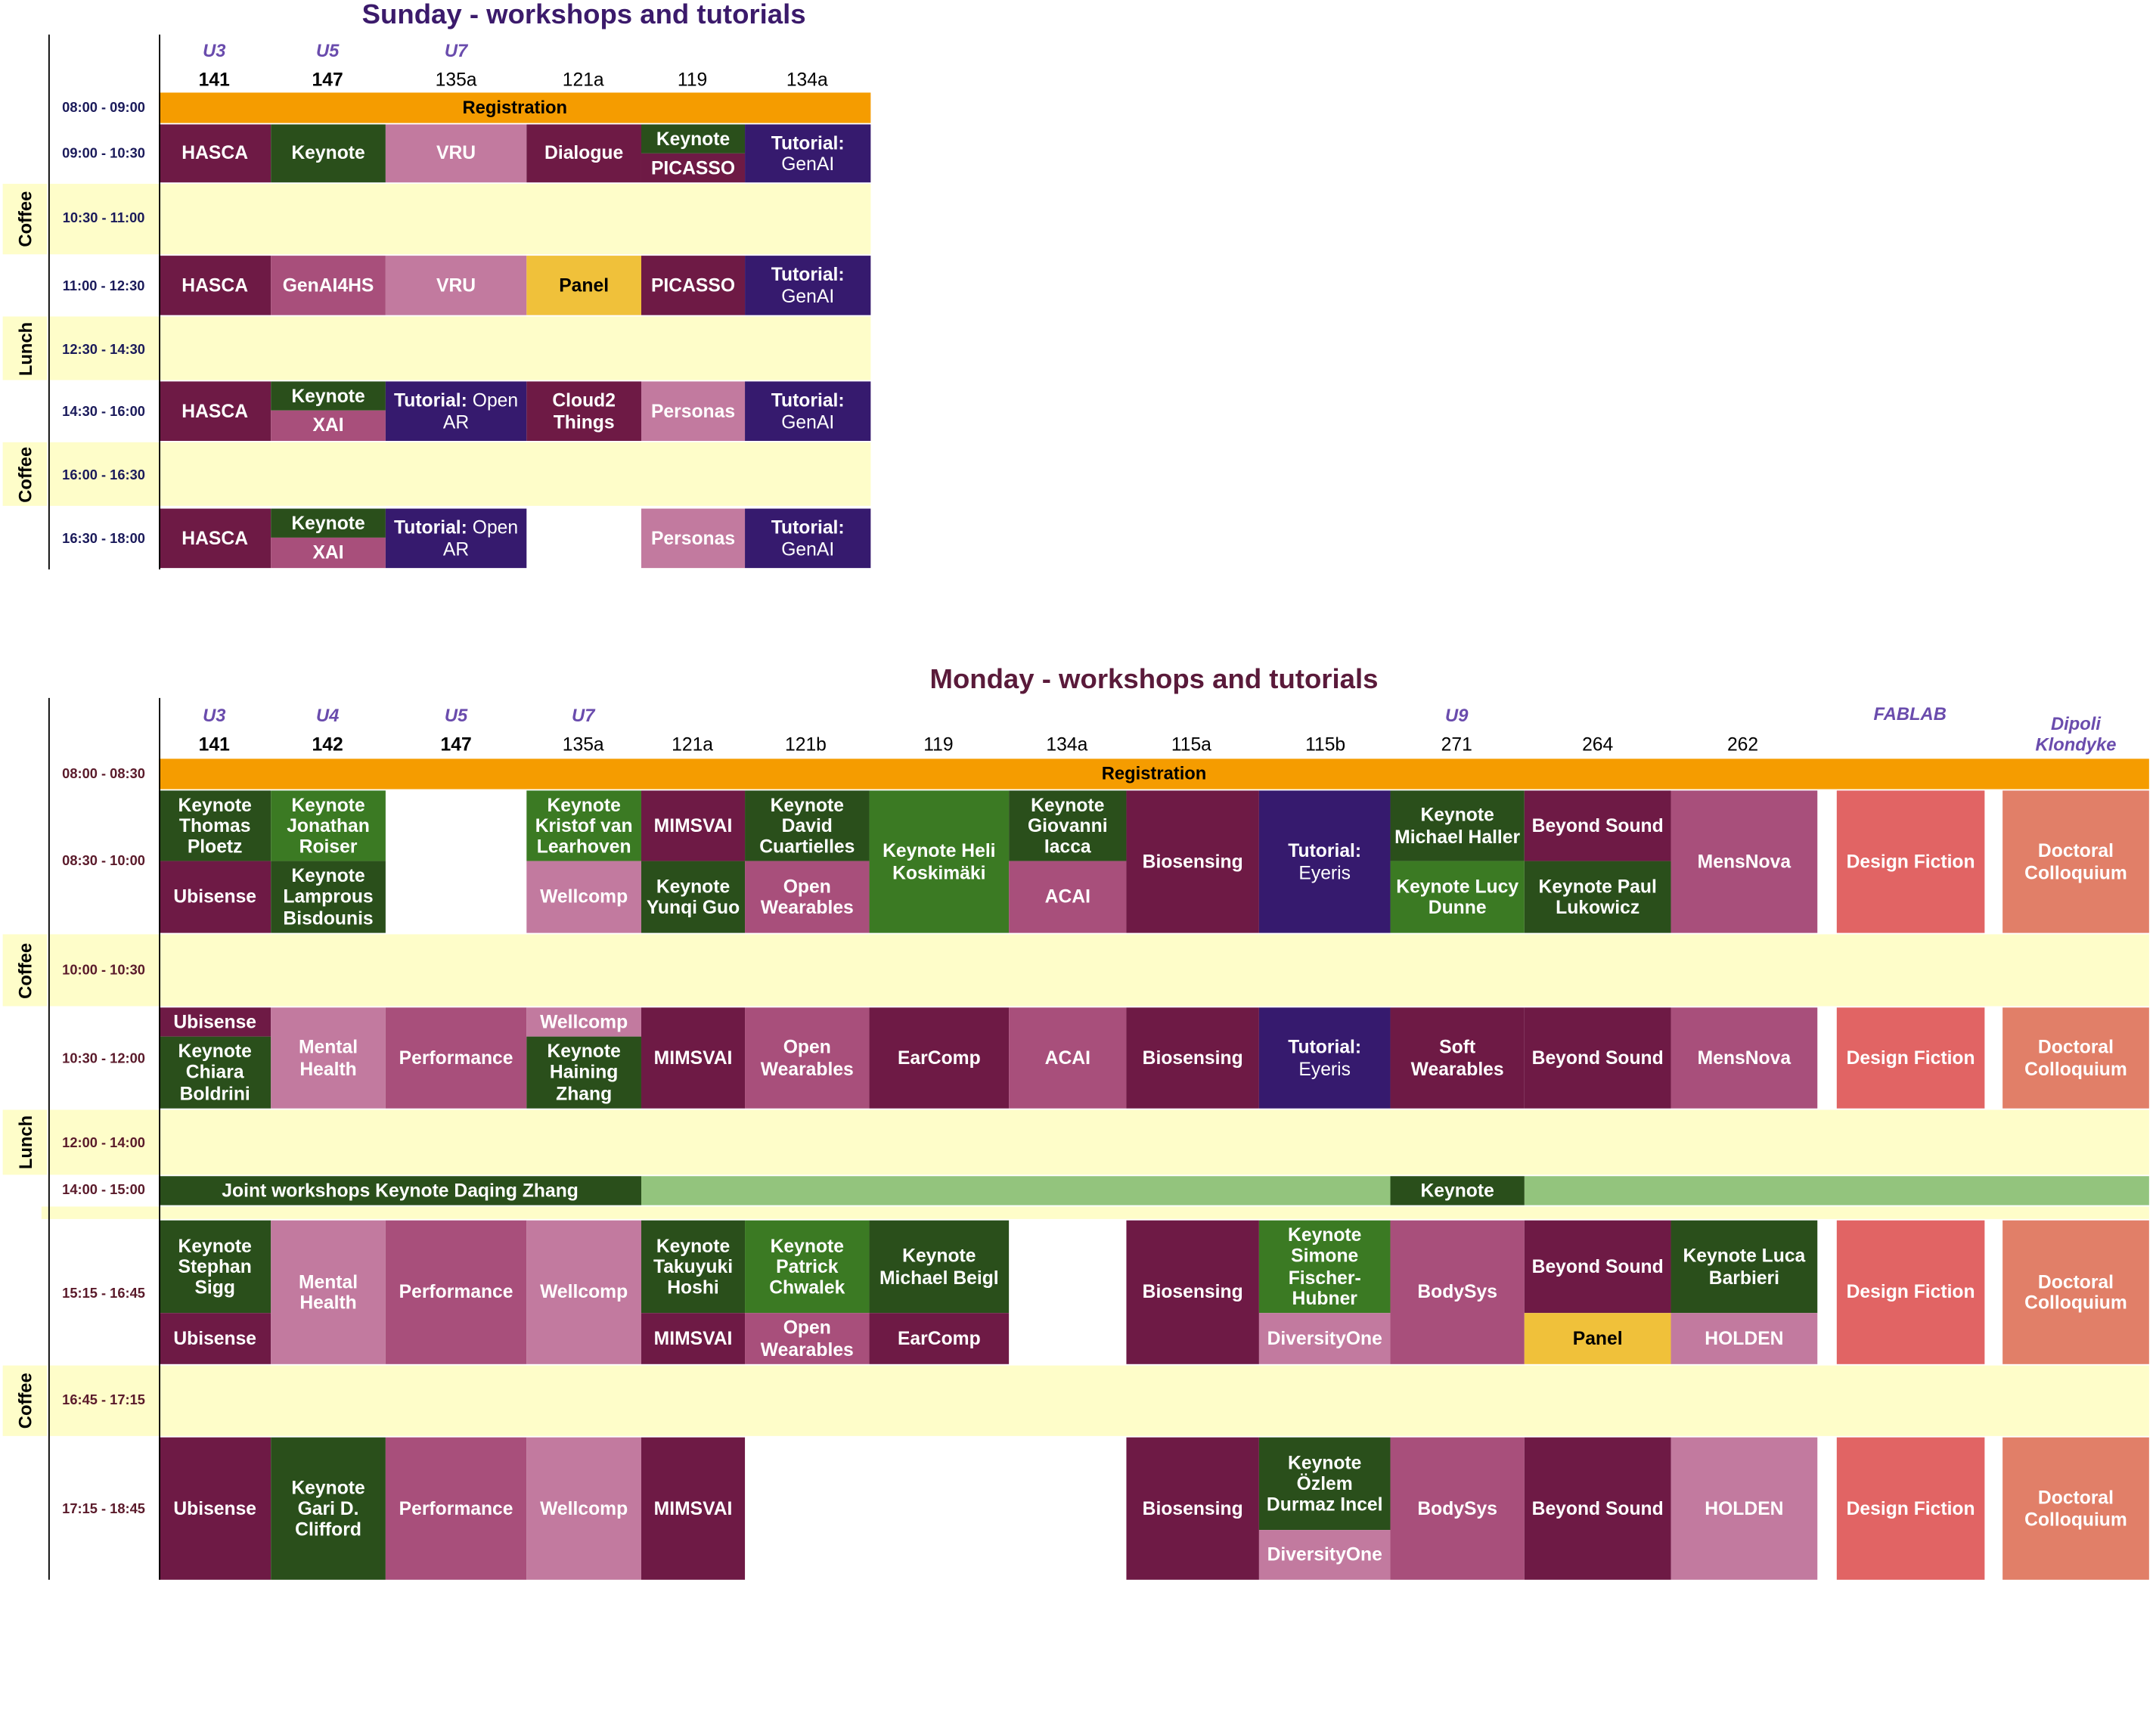 The width and height of the screenshot is (2156, 1725). I want to click on session: Tutorial: Open AR, so click(456, 538).